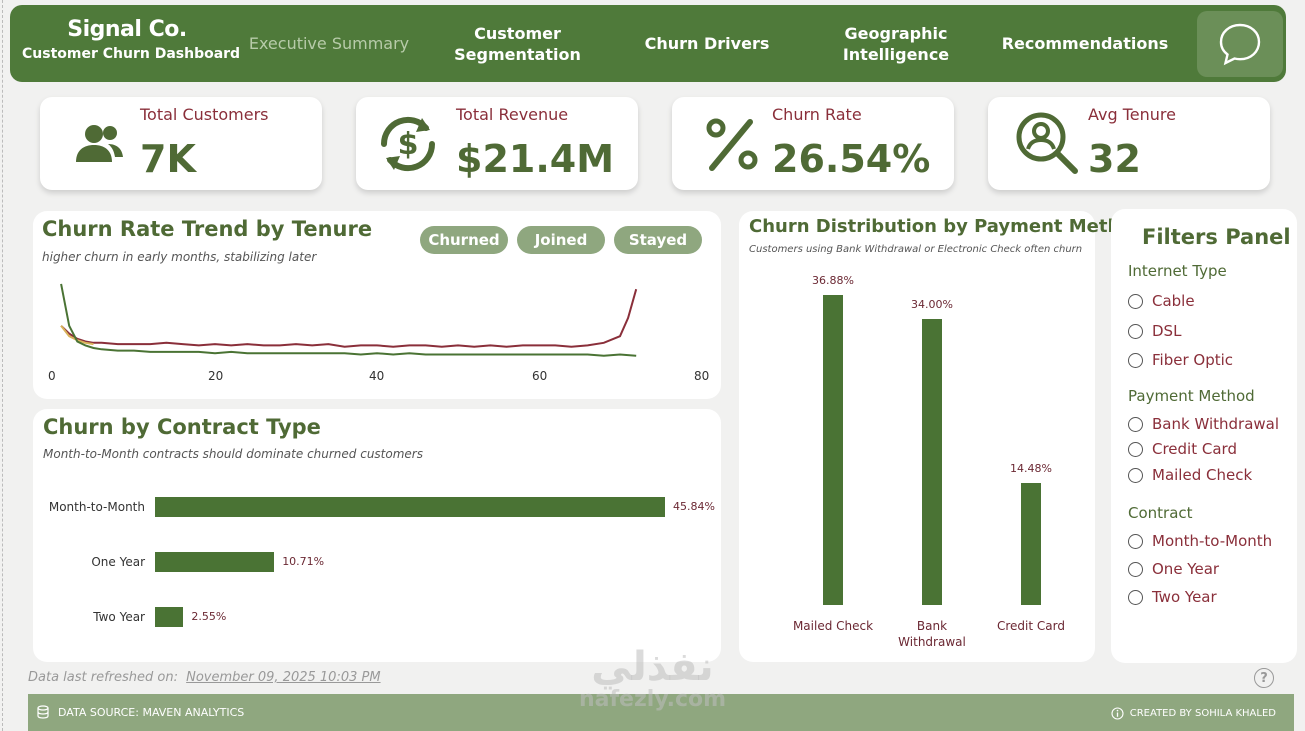  I want to click on x-tick-label: 80, so click(702, 376).